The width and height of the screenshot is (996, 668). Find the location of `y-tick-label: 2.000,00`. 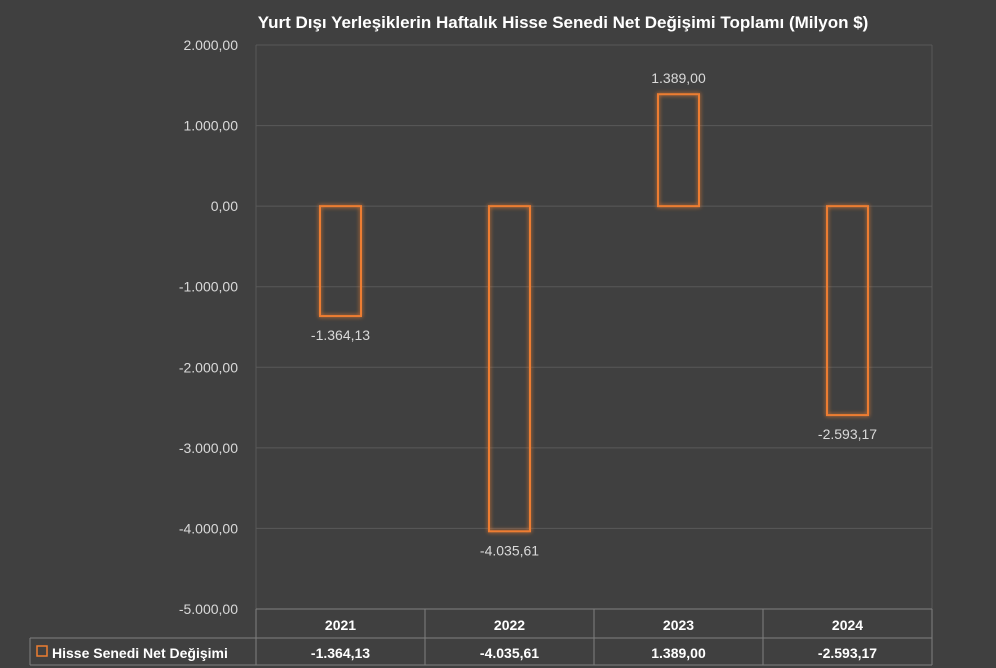

y-tick-label: 2.000,00 is located at coordinates (211, 45).